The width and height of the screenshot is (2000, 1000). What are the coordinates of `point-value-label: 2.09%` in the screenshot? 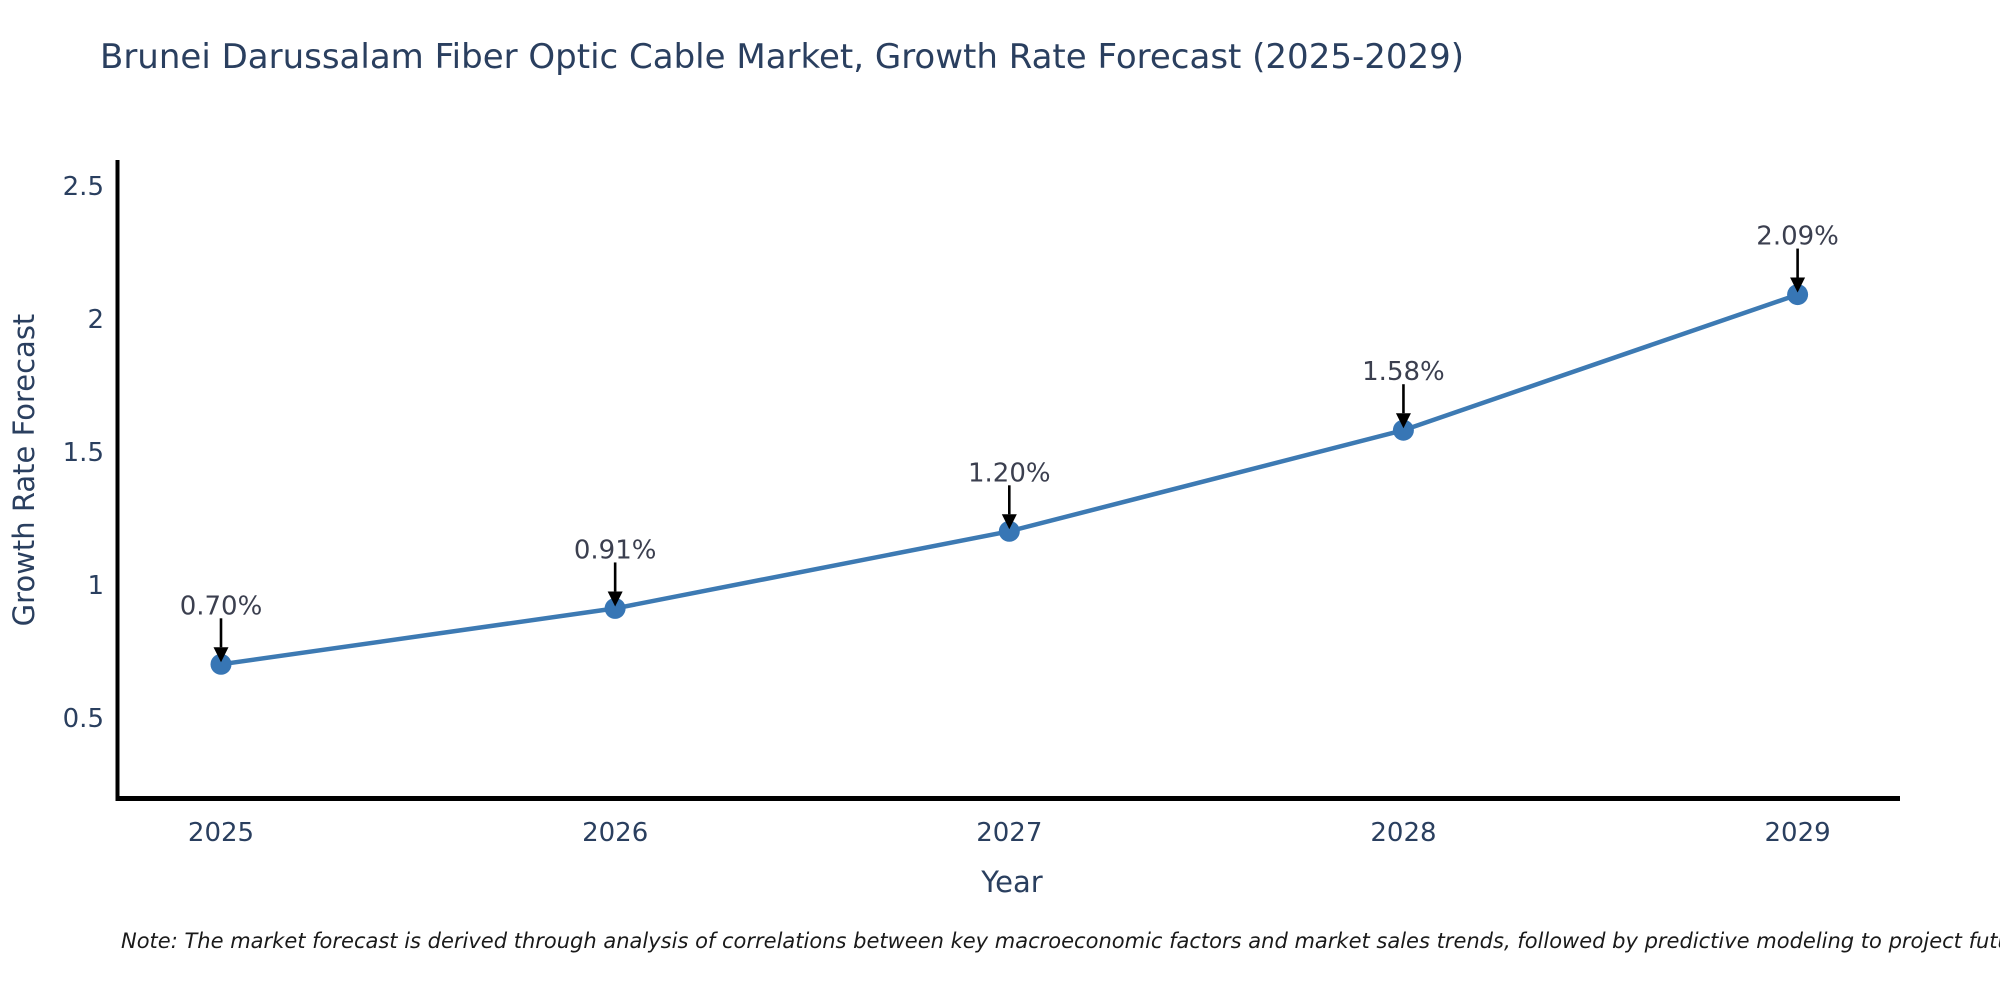 It's located at (1797, 237).